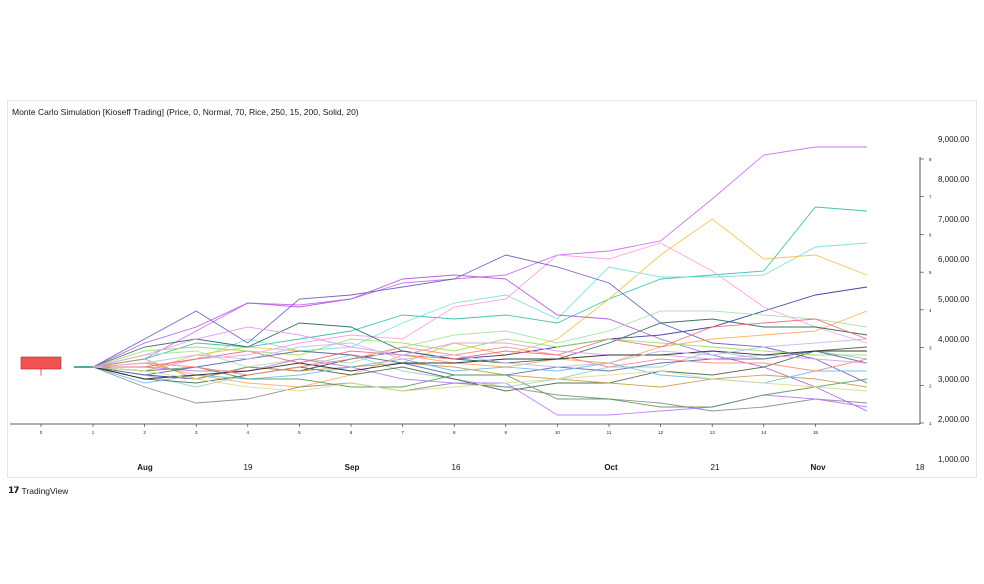  Describe the element at coordinates (930, 423) in the screenshot. I see `y2-tick-label: 1` at that location.